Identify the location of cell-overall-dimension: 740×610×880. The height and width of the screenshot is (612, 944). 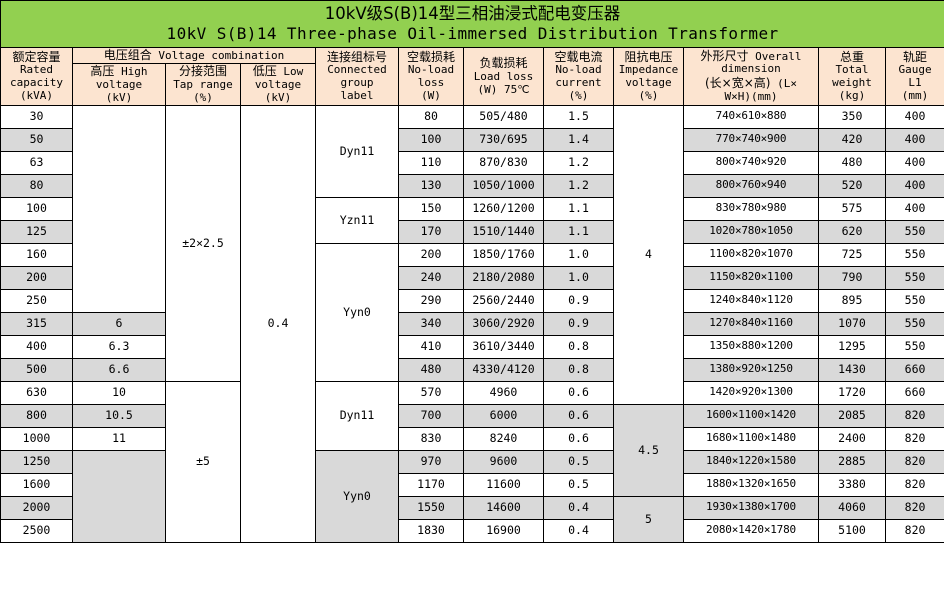
(751, 116).